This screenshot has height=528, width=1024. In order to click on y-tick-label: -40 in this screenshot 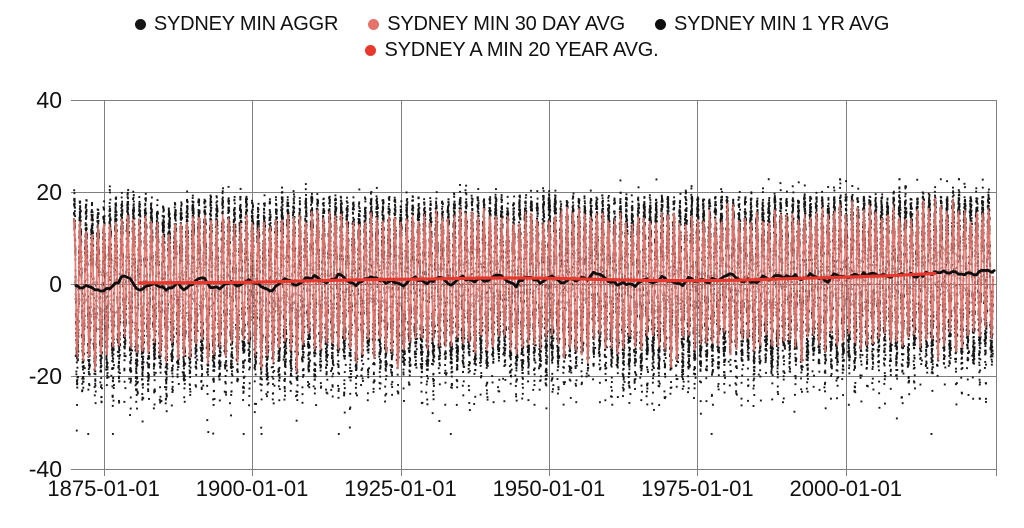, I will do `click(45, 468)`.